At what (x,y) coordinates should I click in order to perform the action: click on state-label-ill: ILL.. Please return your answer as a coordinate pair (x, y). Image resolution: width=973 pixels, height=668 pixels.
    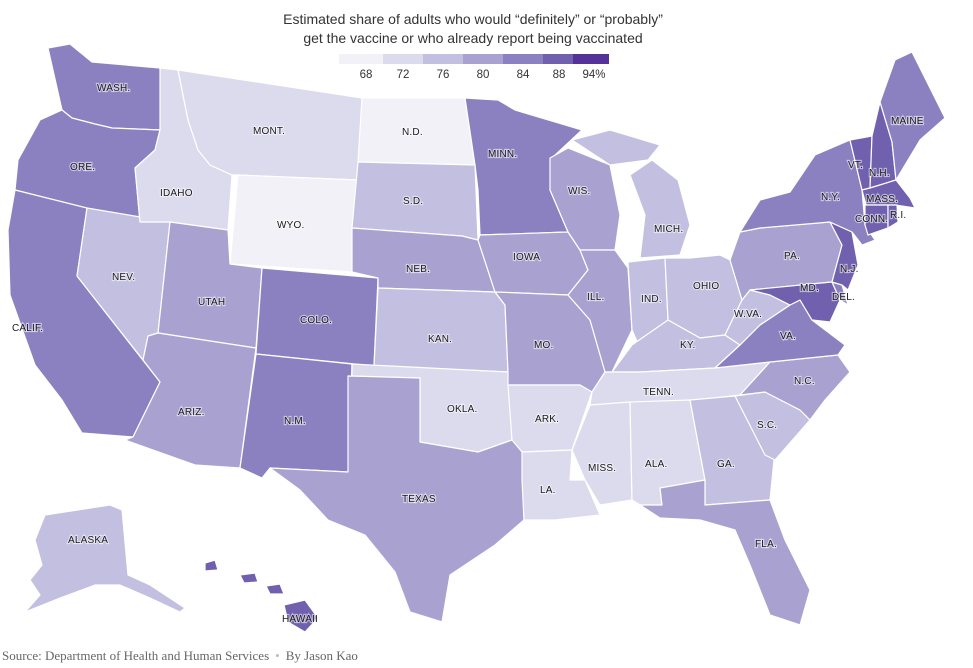
    Looking at the image, I should click on (595, 297).